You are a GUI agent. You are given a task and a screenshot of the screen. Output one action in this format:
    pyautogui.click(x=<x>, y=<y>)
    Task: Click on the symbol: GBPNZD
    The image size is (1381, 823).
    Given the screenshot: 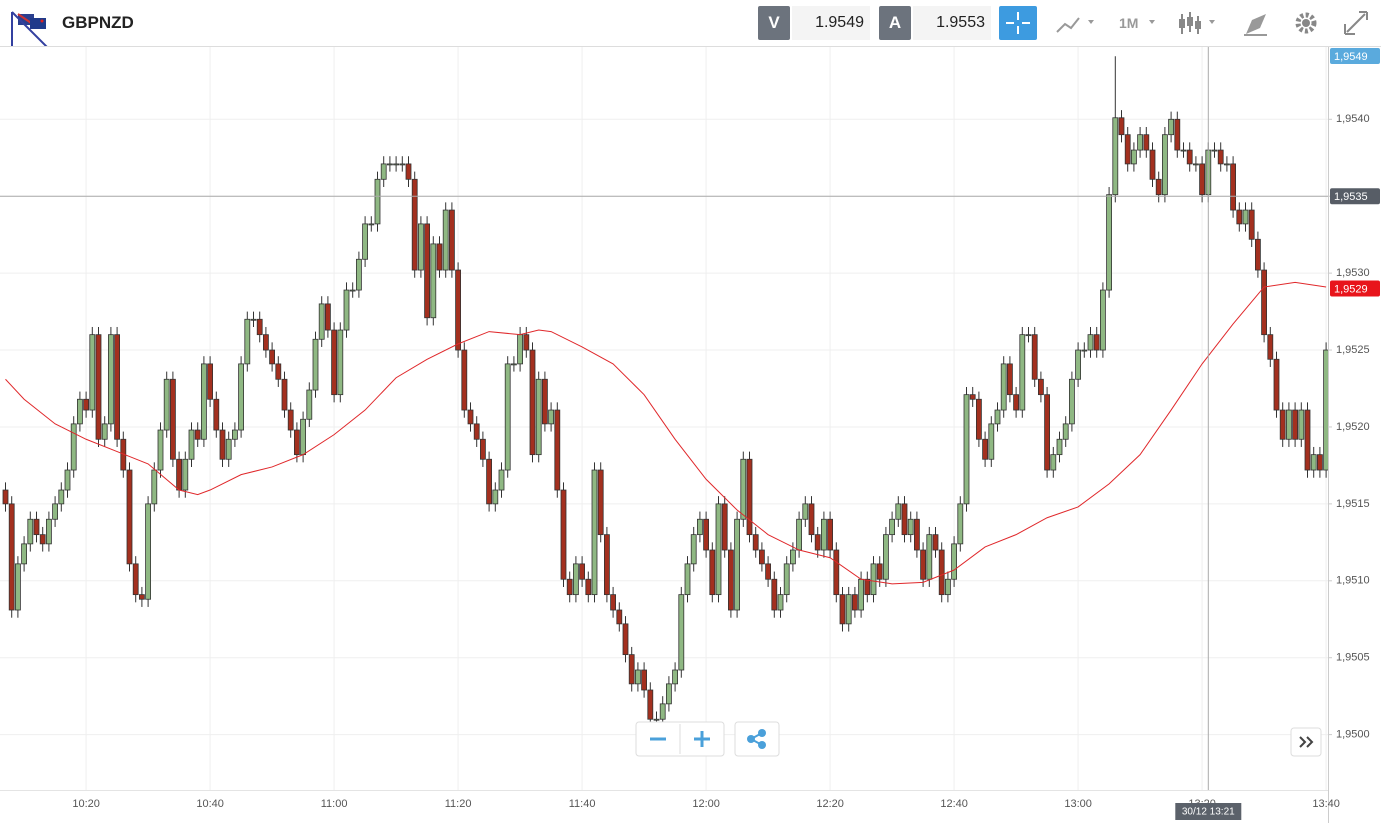 What is the action you would take?
    pyautogui.click(x=98, y=22)
    